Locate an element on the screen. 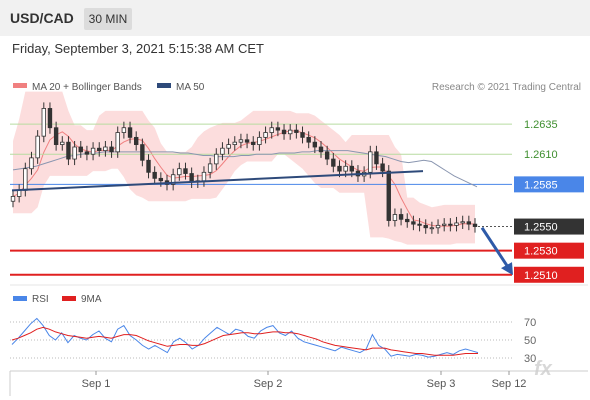  ma20-legend-label: MA 20 + Bollinger Bands is located at coordinates (87, 87).